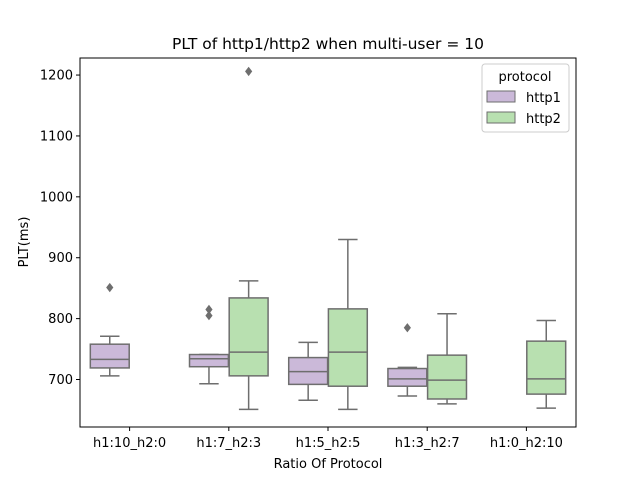 This screenshot has height=480, width=640. What do you see at coordinates (543, 98) in the screenshot?
I see `legend-label-http1: http1` at bounding box center [543, 98].